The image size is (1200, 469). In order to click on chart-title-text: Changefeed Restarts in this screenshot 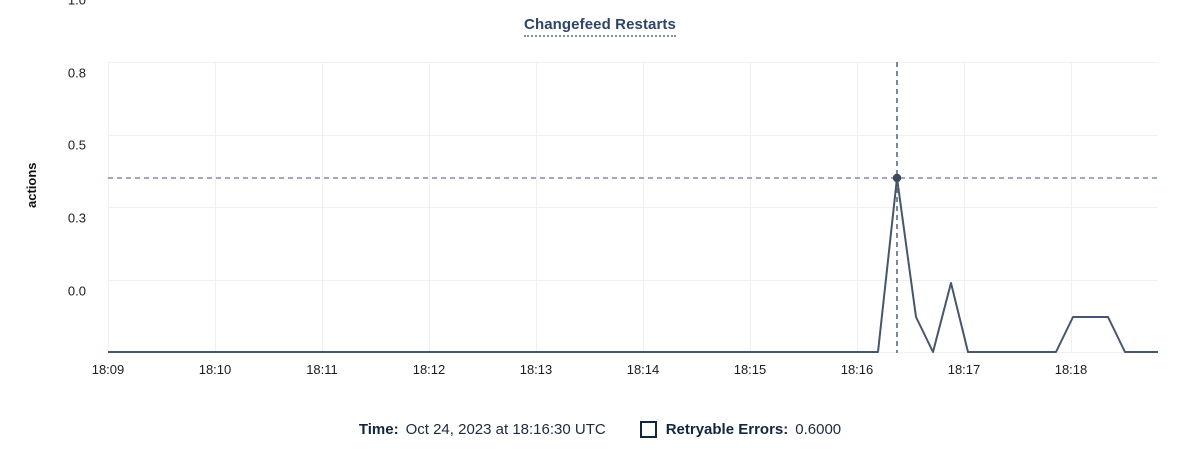, I will do `click(600, 26)`.